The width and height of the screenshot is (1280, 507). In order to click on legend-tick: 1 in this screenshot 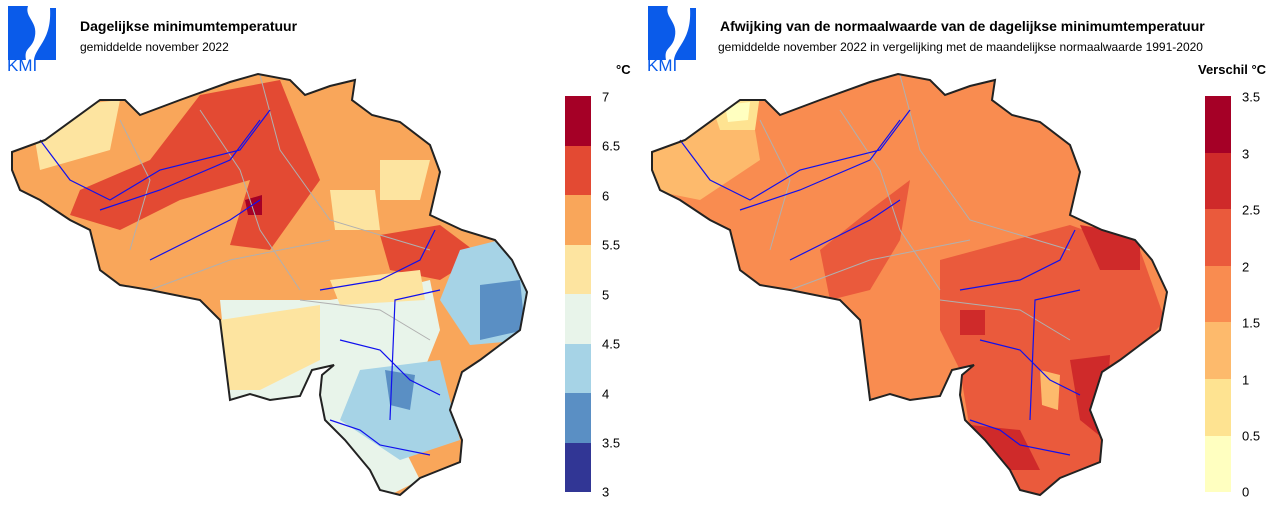, I will do `click(1246, 380)`.